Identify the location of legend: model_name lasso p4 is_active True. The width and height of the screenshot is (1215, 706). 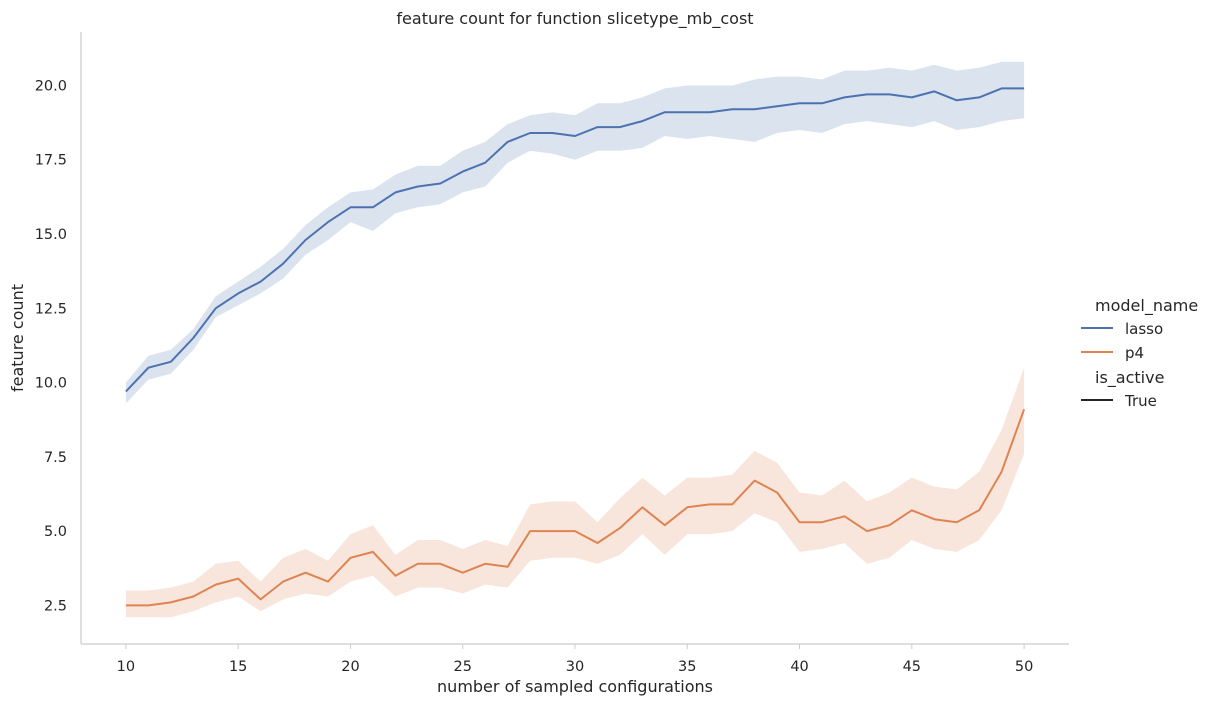
(1139, 353).